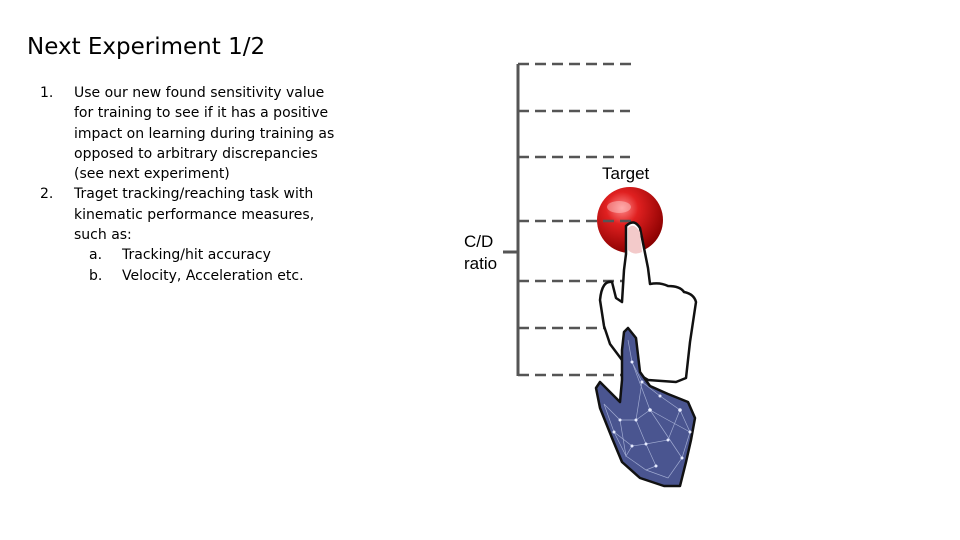  I want to click on virtual-hand-body, so click(645, 407).